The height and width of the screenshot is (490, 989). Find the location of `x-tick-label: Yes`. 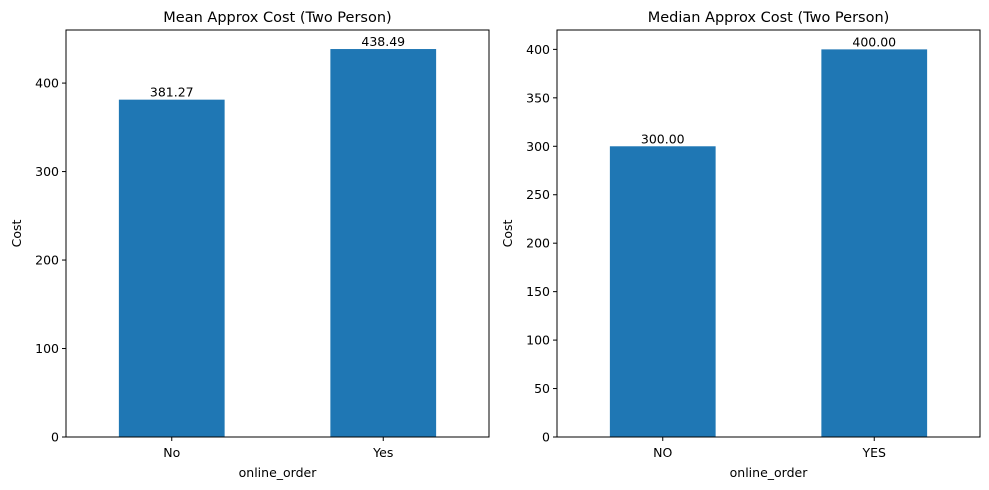

x-tick-label: Yes is located at coordinates (382, 452).